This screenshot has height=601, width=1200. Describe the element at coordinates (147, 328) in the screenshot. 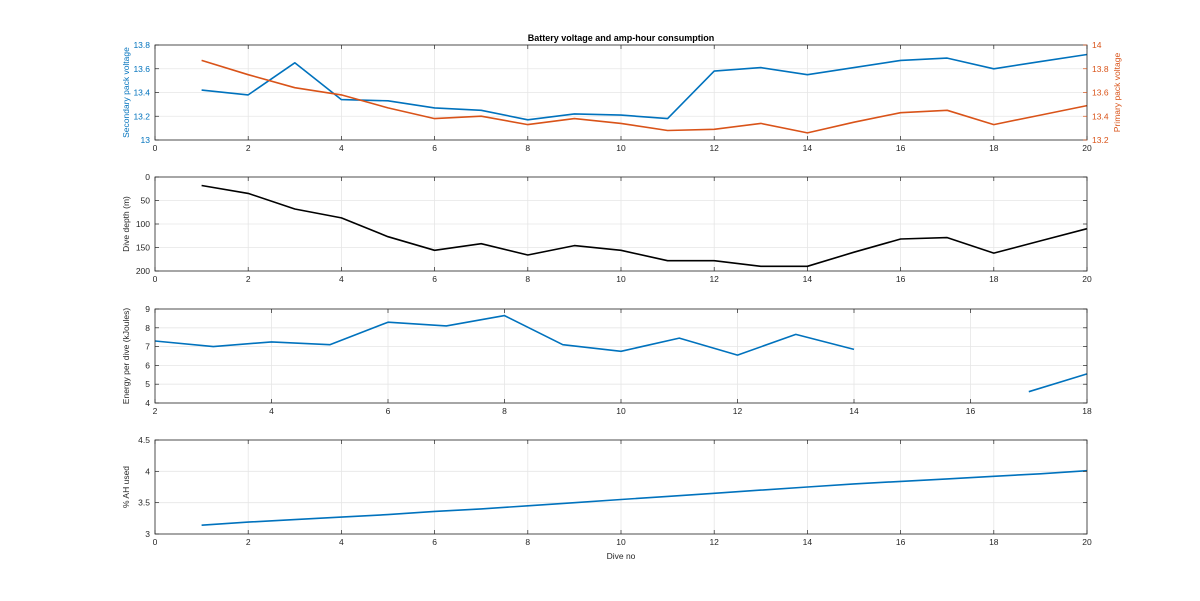

I see `y-tick-label: 8` at that location.